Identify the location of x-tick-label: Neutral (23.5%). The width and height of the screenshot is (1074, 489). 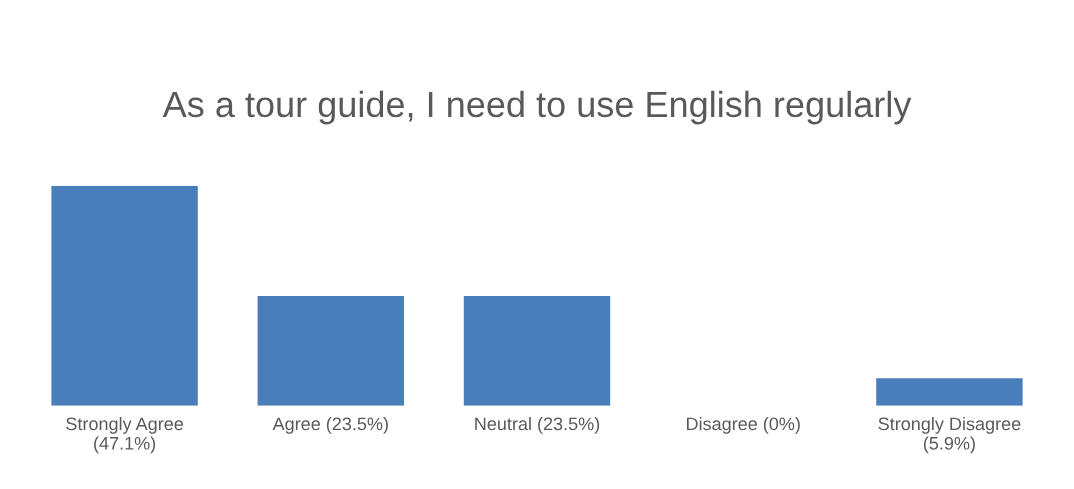
(537, 425).